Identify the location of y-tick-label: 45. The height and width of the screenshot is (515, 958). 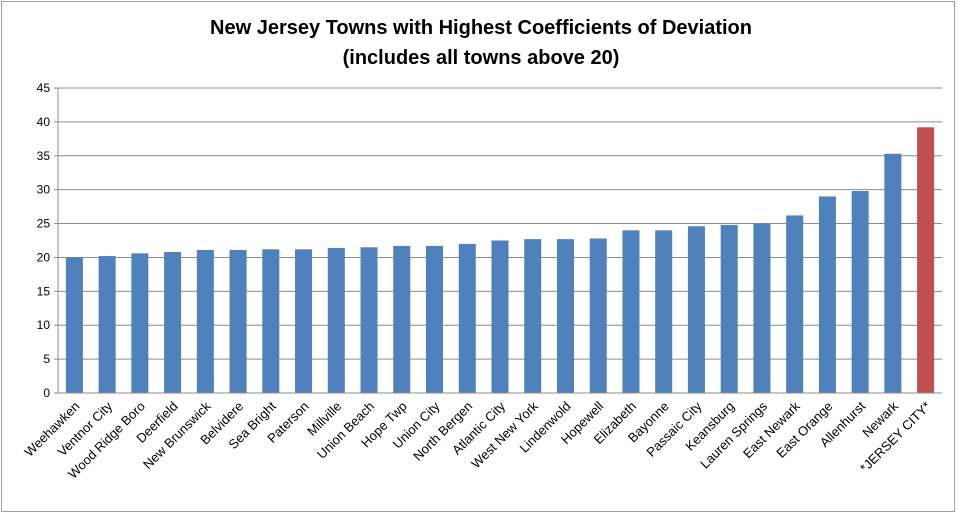
(44, 88).